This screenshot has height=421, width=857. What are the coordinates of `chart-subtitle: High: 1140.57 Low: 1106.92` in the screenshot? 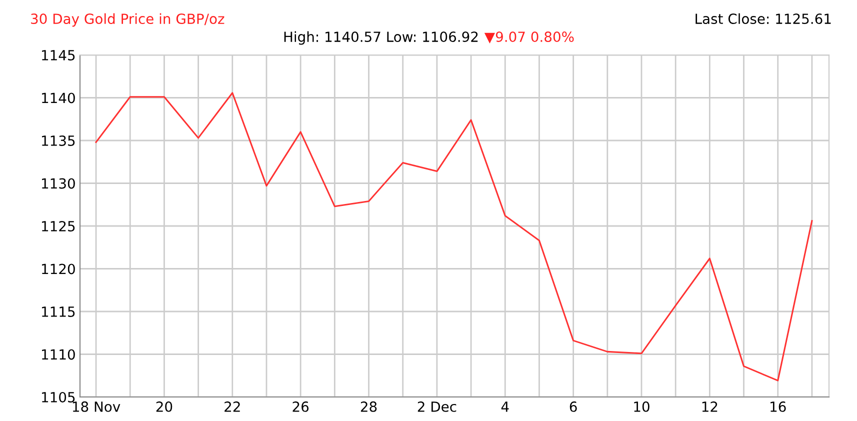 It's located at (381, 38).